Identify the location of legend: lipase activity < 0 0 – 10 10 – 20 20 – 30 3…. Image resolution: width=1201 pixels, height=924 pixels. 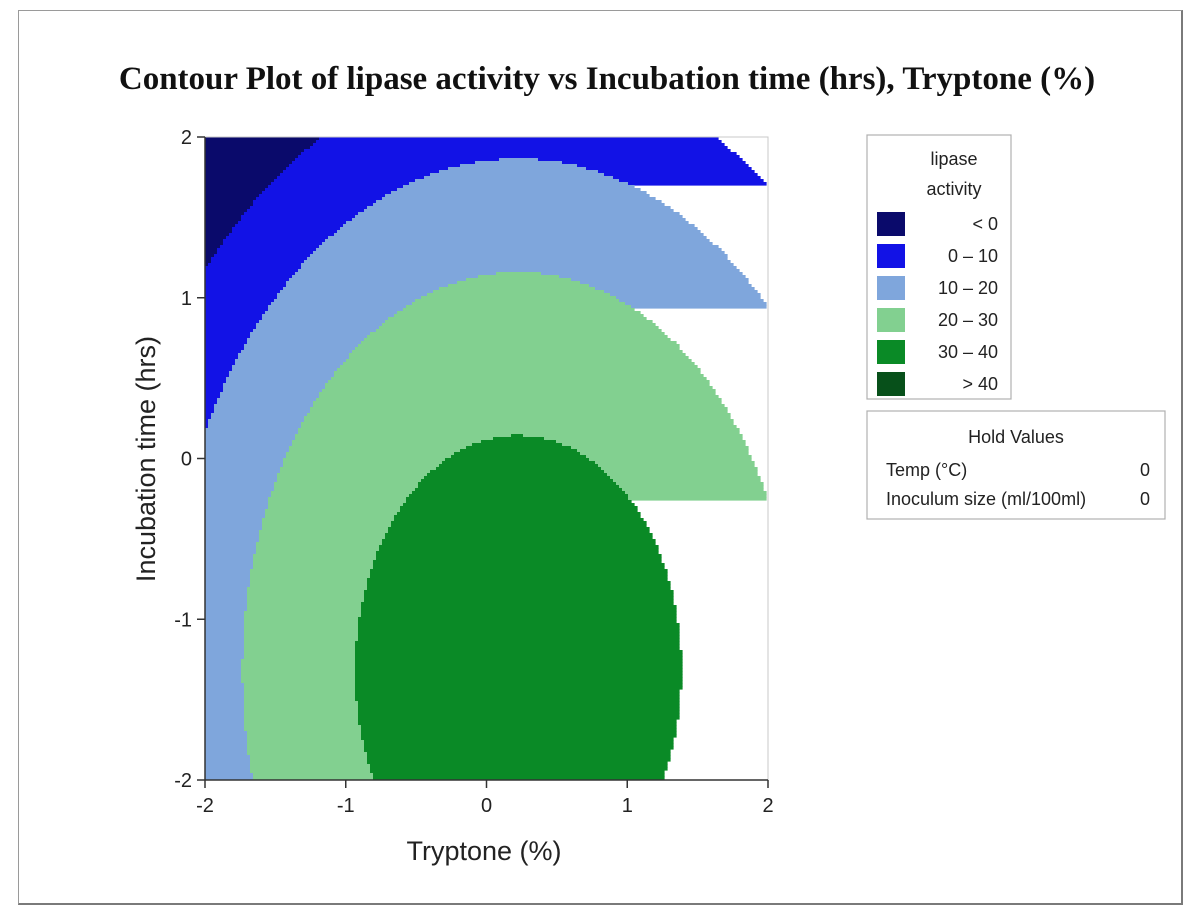
(939, 267).